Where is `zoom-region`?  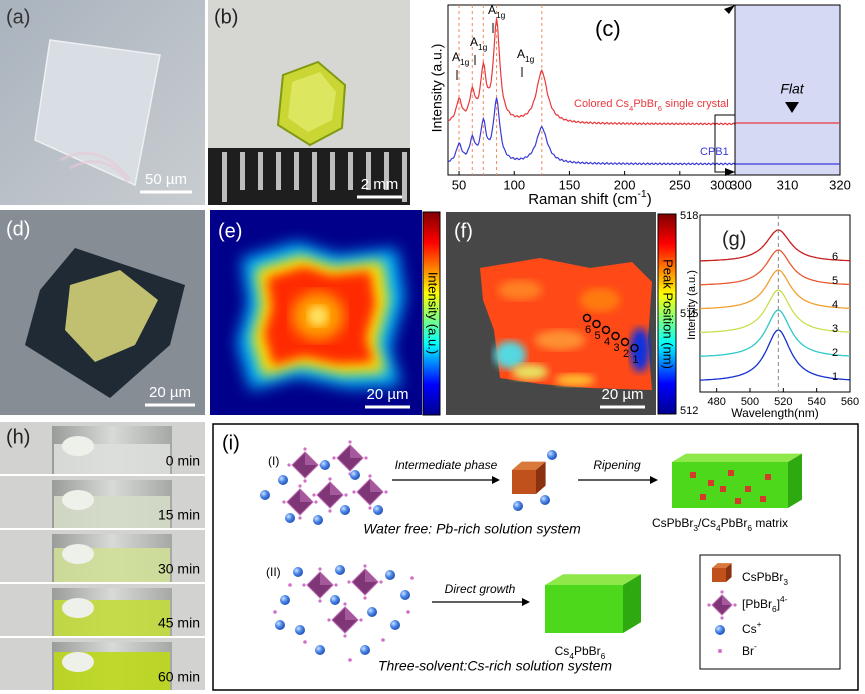
zoom-region is located at coordinates (787, 90).